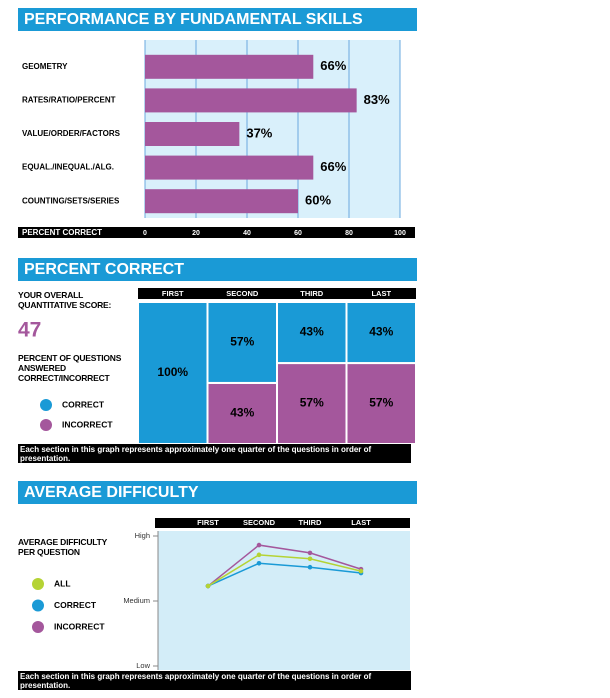  I want to click on x-tick-label: 60, so click(298, 233).